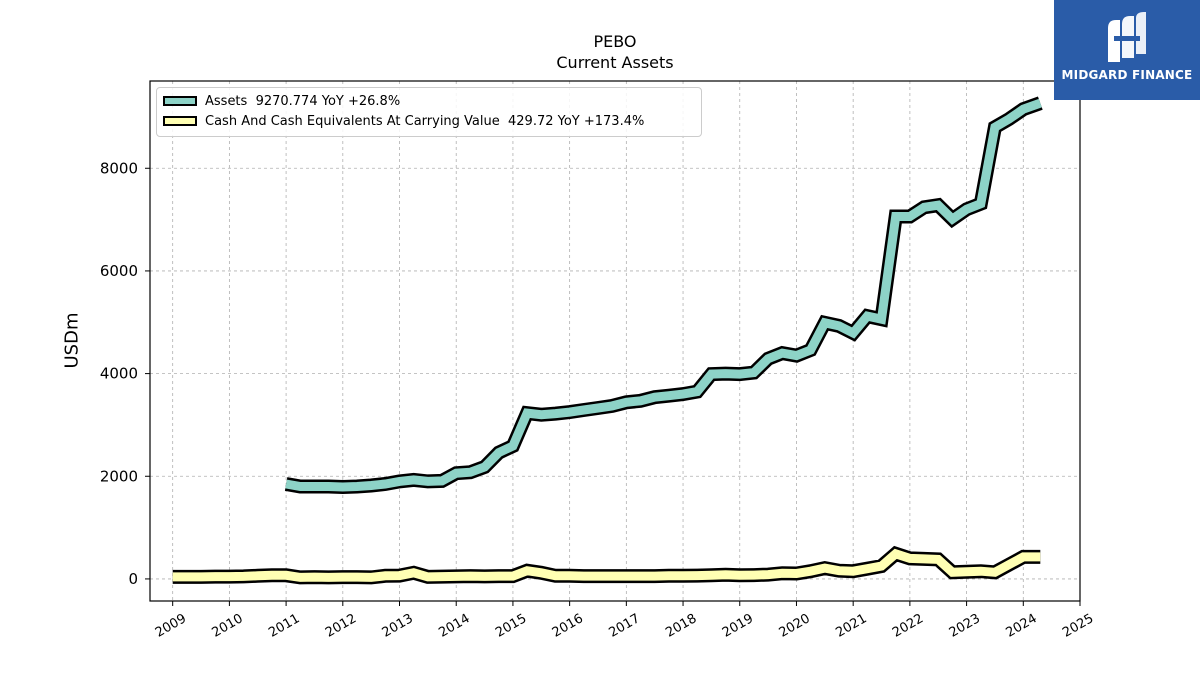 This screenshot has height=675, width=1200. What do you see at coordinates (1078, 626) in the screenshot?
I see `x-tick-label: 2025` at bounding box center [1078, 626].